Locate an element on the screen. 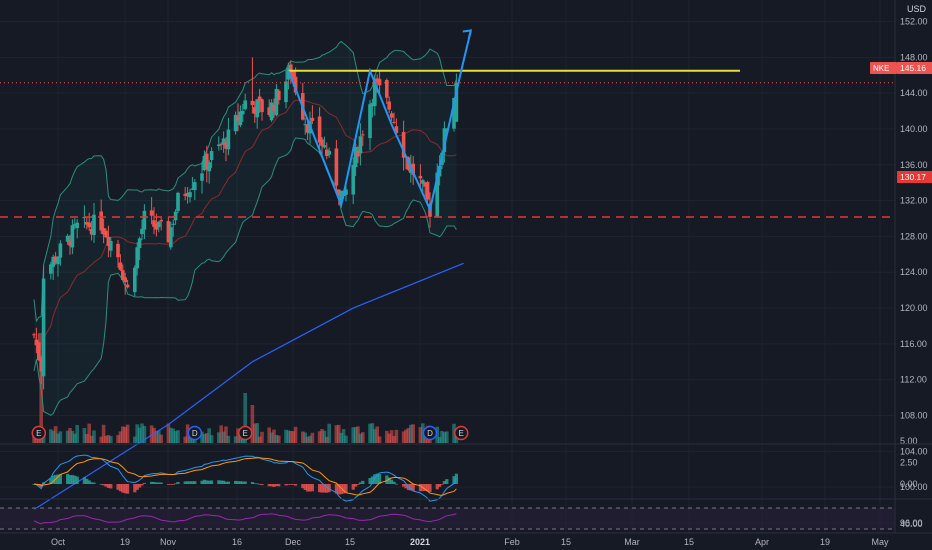 This screenshot has width=932, height=550. x-tick-label: Feb is located at coordinates (512, 542).